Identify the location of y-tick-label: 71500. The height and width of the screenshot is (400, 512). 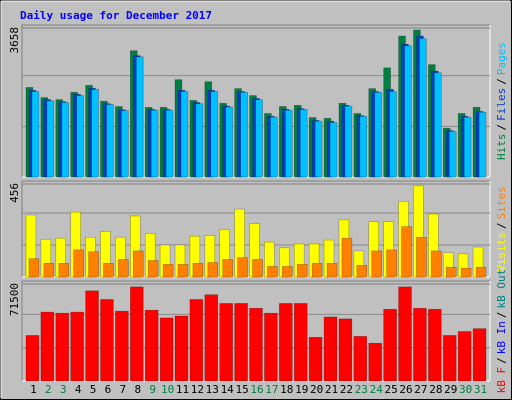
(14, 299).